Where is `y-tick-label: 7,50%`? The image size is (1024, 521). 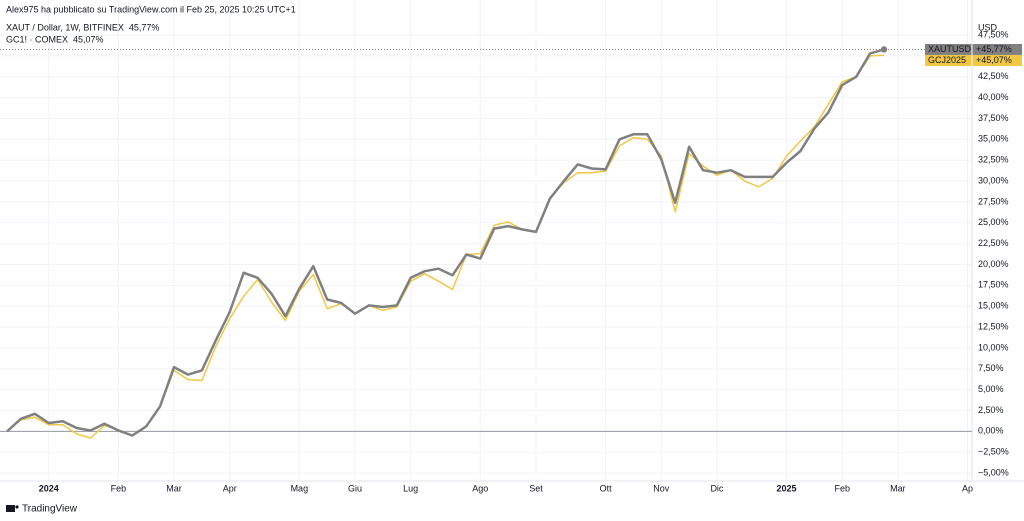
y-tick-label: 7,50% is located at coordinates (991, 368).